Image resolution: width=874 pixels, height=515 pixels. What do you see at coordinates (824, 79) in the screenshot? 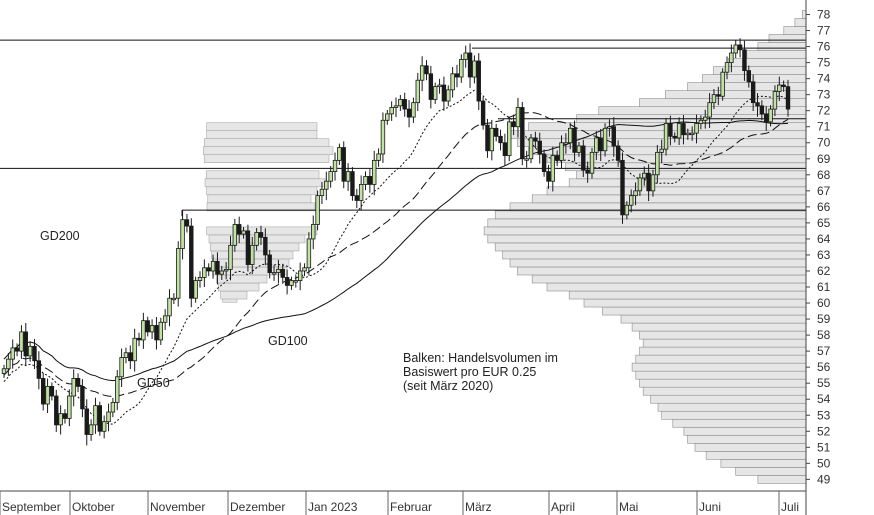
I see `y-tick-label: 74` at bounding box center [824, 79].